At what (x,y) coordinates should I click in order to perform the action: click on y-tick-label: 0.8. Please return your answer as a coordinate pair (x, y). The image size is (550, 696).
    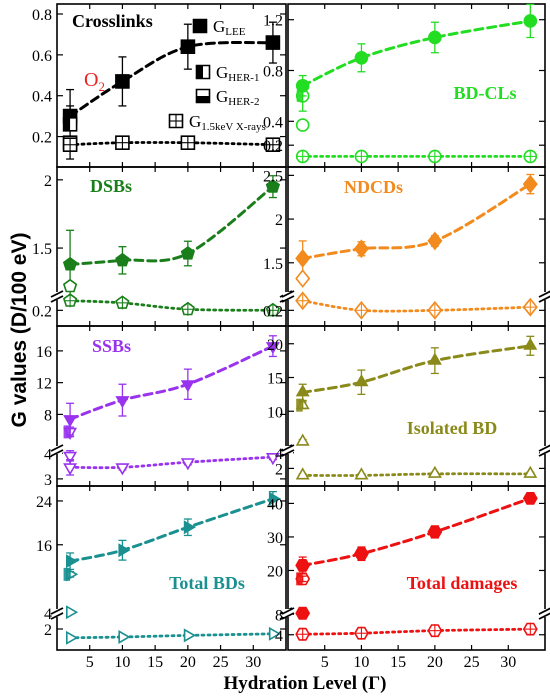
    Looking at the image, I should click on (273, 72).